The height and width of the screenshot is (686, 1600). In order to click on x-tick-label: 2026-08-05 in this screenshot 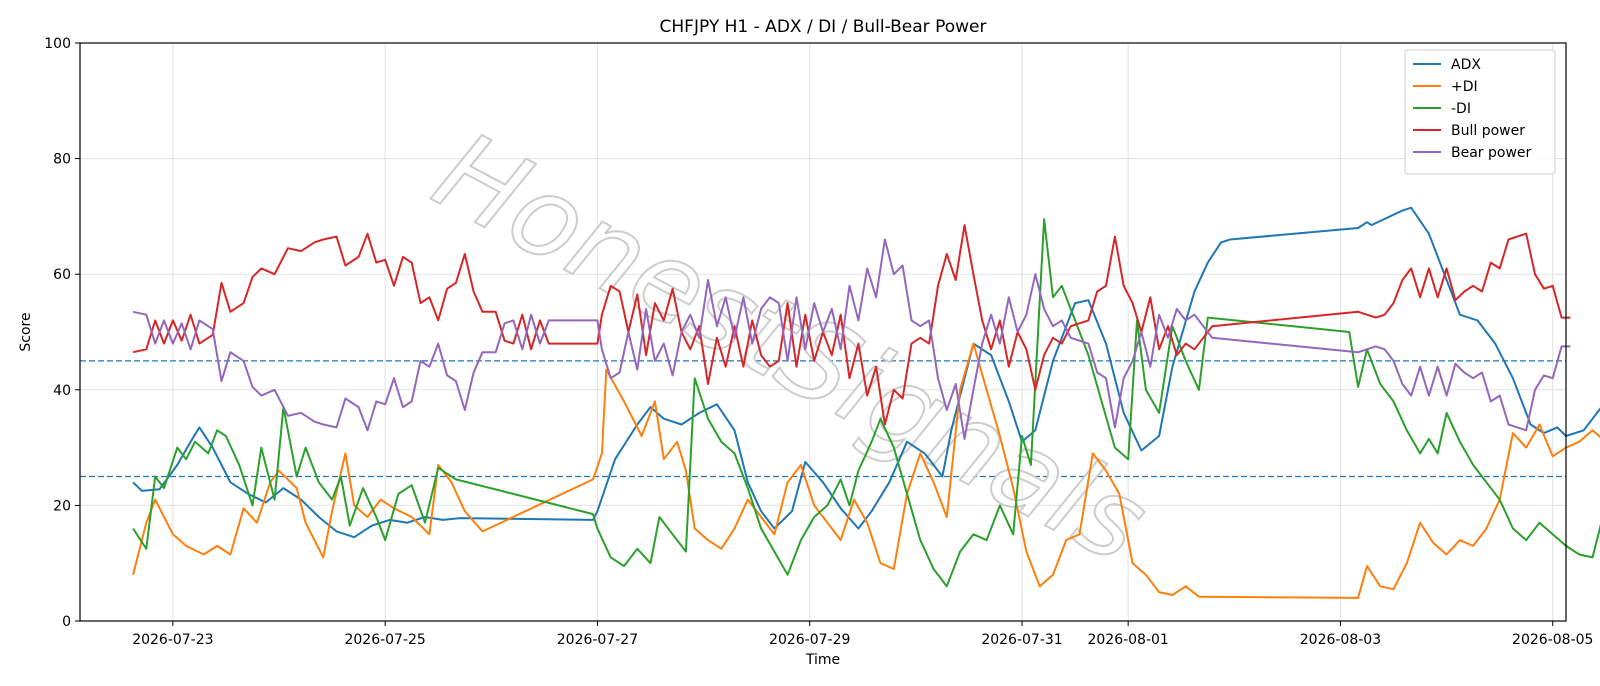, I will do `click(1552, 640)`.